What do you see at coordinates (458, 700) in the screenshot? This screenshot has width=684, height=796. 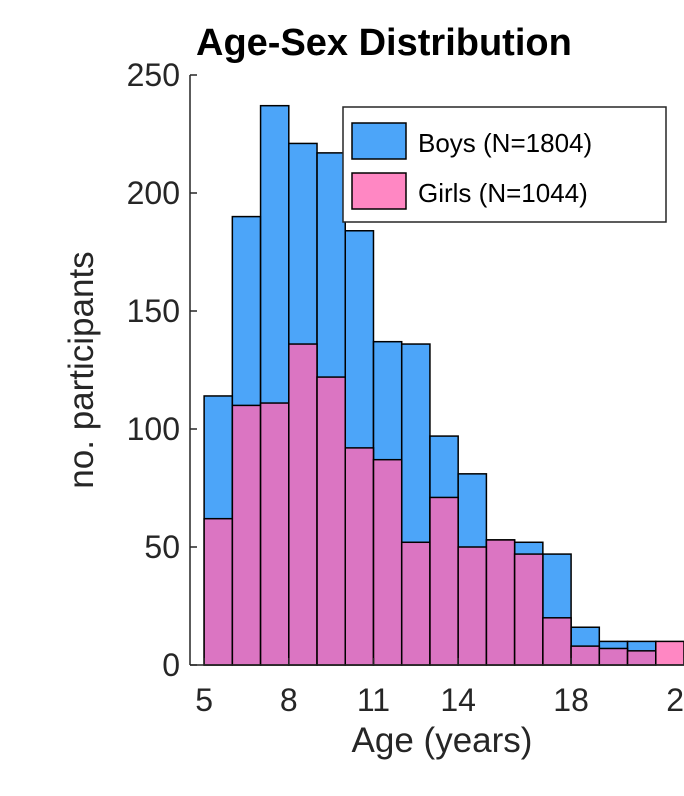 I see `x-tick-label-14: 14` at bounding box center [458, 700].